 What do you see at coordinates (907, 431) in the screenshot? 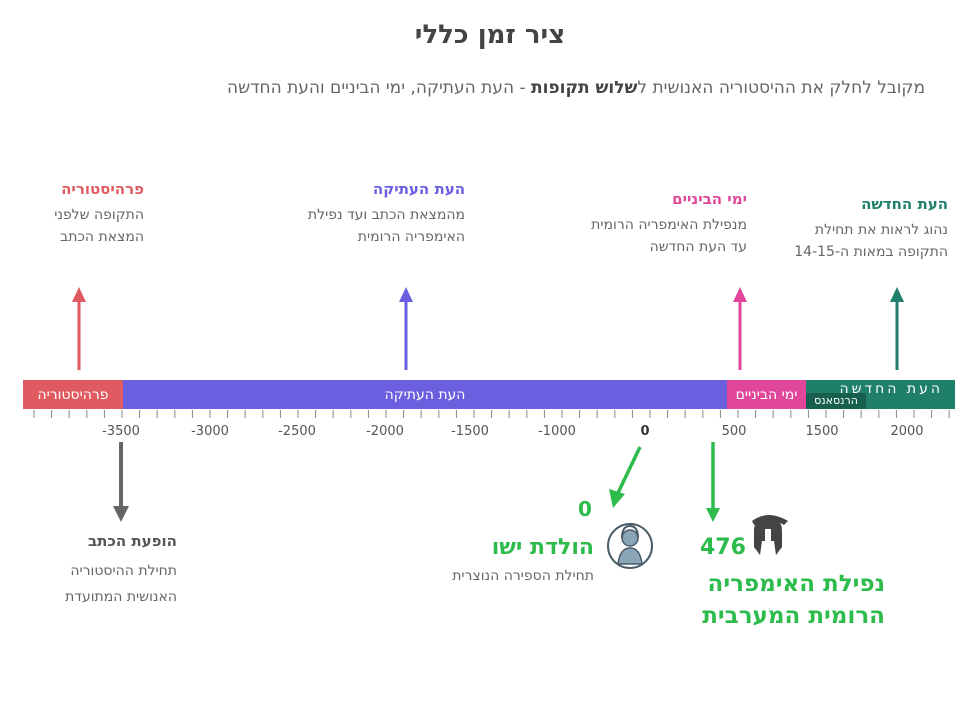
I see `tick-label: 2000` at bounding box center [907, 431].